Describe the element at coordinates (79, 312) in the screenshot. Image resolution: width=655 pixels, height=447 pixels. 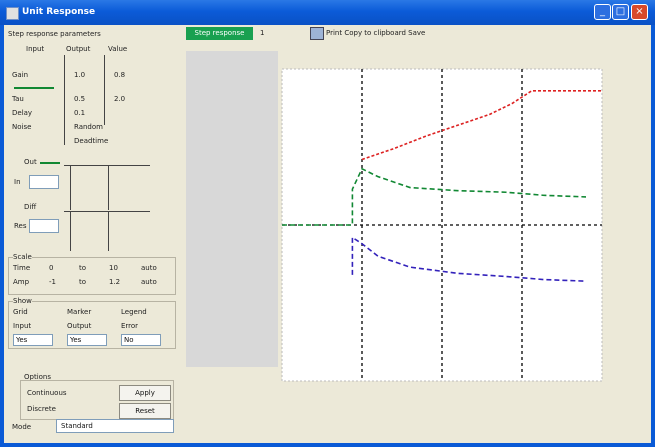
I see `show-option: Marker` at that location.